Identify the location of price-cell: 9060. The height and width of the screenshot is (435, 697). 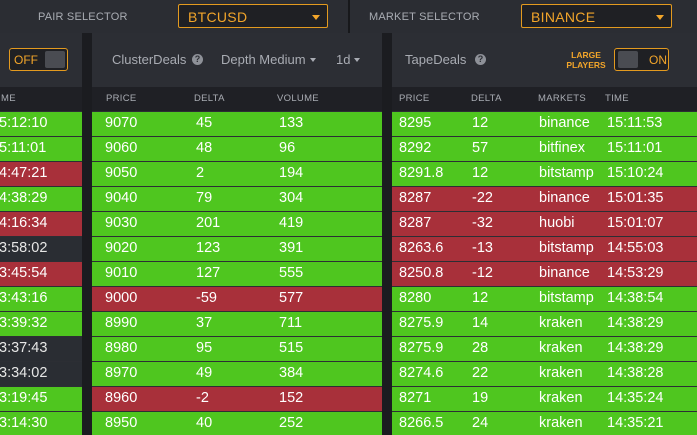
(121, 148).